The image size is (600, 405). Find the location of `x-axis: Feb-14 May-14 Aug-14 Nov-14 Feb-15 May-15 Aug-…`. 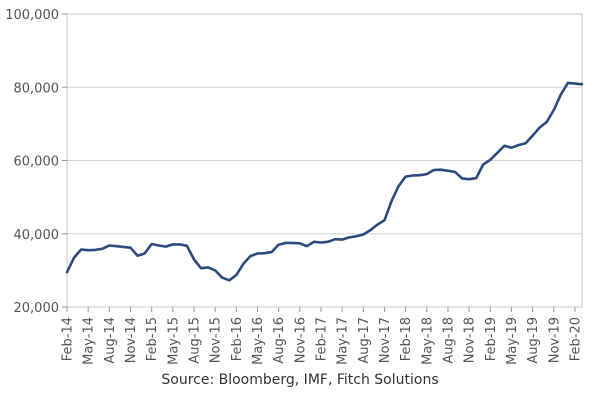

x-axis: Feb-14 May-14 Aug-14 Nov-14 Feb-15 May-15 Aug-… is located at coordinates (322, 336).